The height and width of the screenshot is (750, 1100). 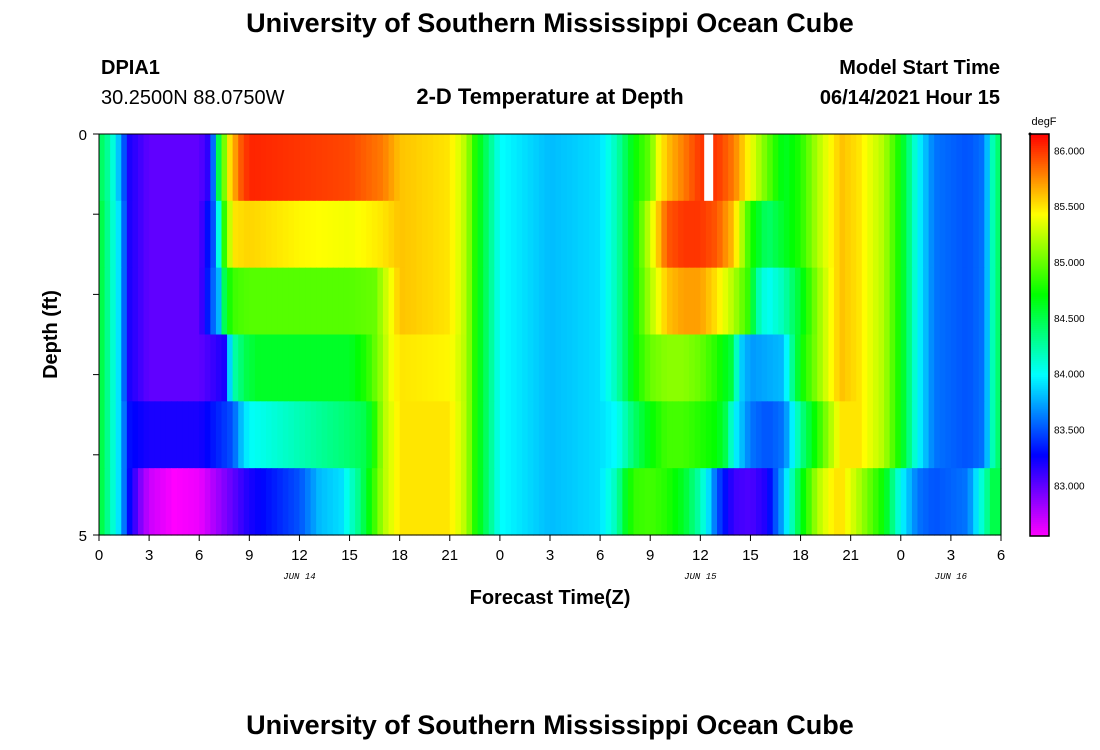 I want to click on x-tick-label: 18, so click(x=800, y=555).